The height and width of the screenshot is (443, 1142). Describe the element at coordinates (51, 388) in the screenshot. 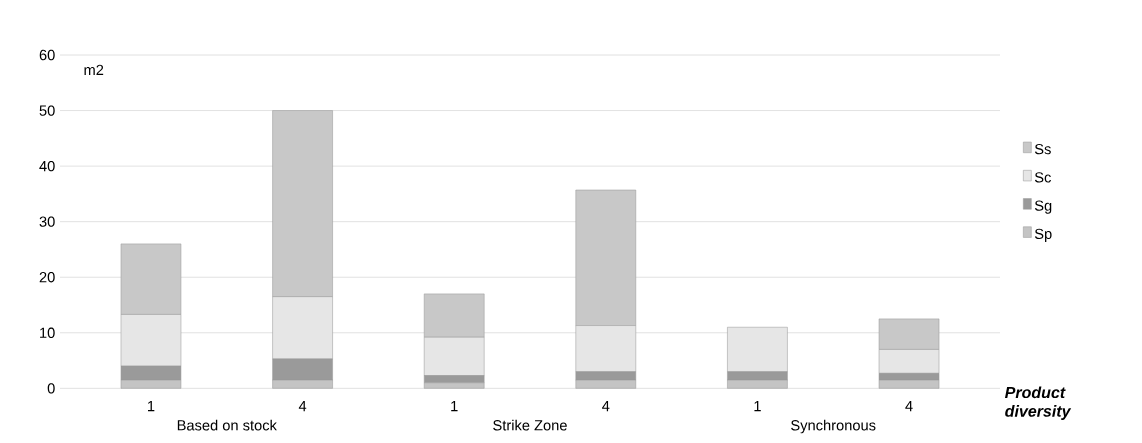

I see `y-tick-label: 0` at that location.